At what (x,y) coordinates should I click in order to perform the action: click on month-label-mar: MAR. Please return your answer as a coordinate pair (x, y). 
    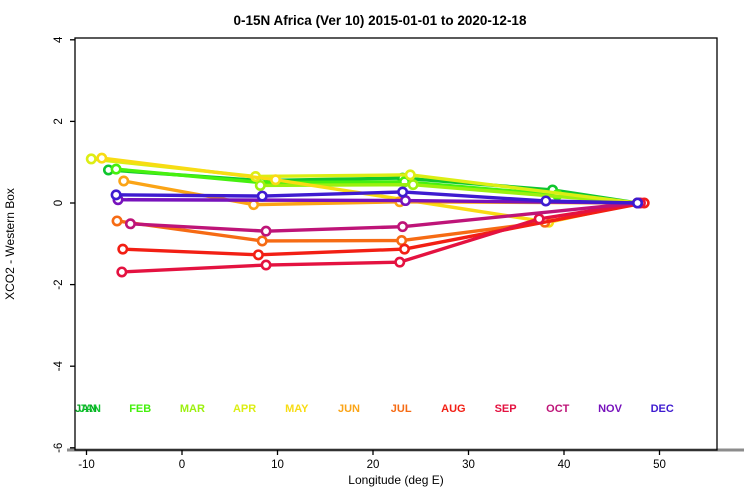
    Looking at the image, I should click on (192, 409).